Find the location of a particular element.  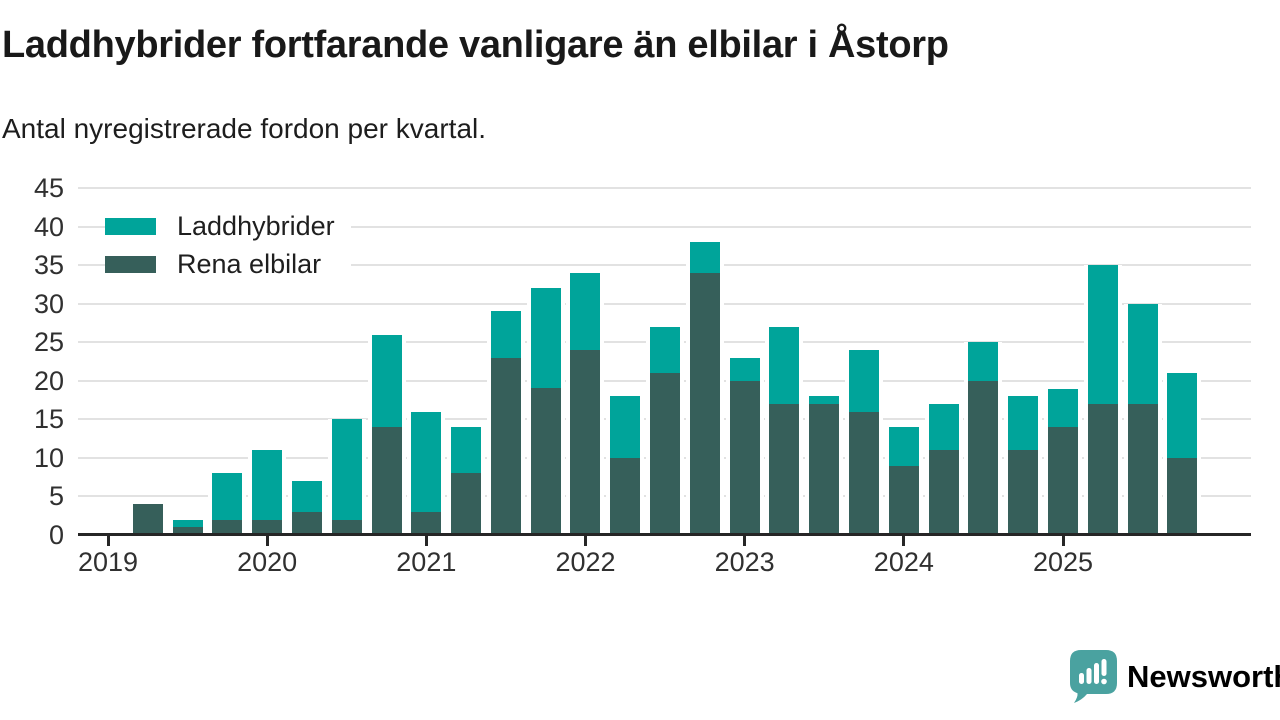

bar-2021-q1 is located at coordinates (426, 473).